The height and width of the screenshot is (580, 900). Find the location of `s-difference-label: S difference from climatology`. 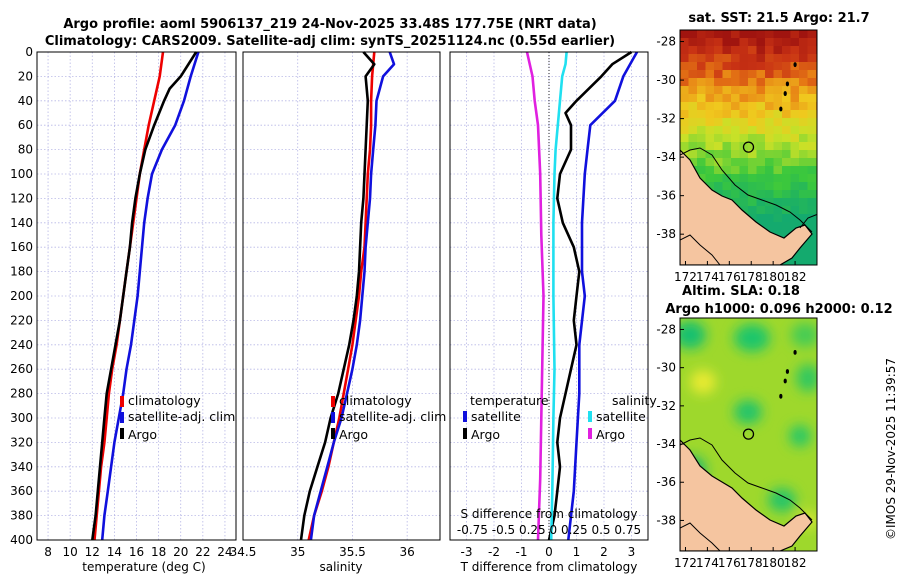

s-difference-label: S difference from climatology is located at coordinates (549, 514).